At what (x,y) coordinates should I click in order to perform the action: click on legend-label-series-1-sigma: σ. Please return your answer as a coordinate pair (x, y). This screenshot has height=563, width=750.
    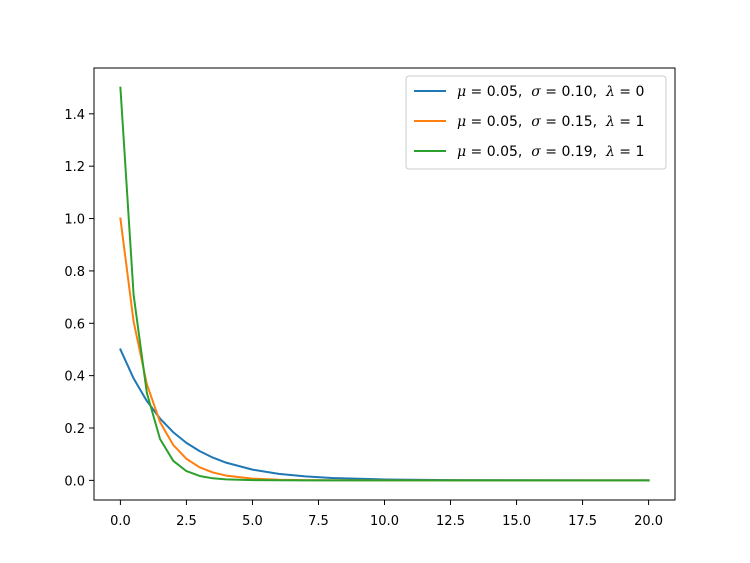
    Looking at the image, I should click on (536, 92).